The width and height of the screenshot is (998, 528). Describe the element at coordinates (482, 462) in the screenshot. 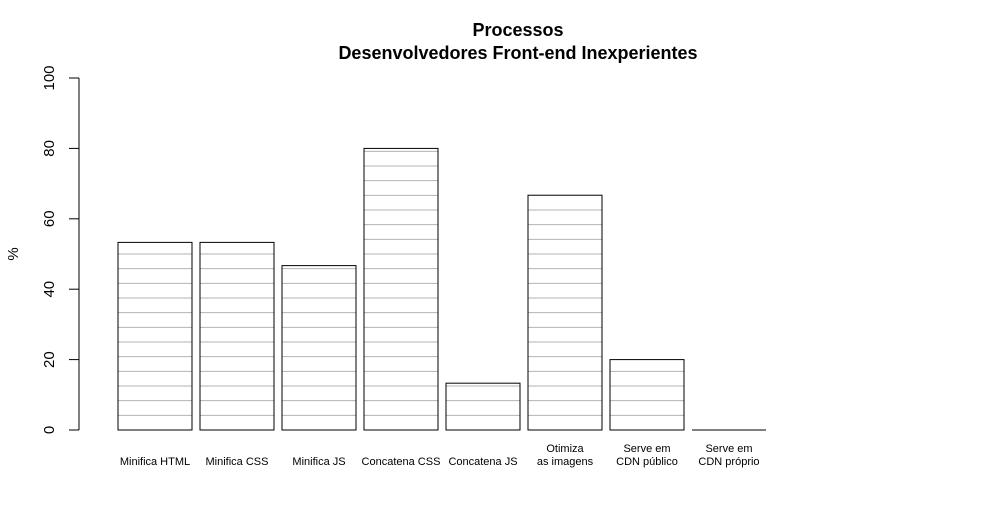

I see `x-tick-label: Concatena JS` at that location.